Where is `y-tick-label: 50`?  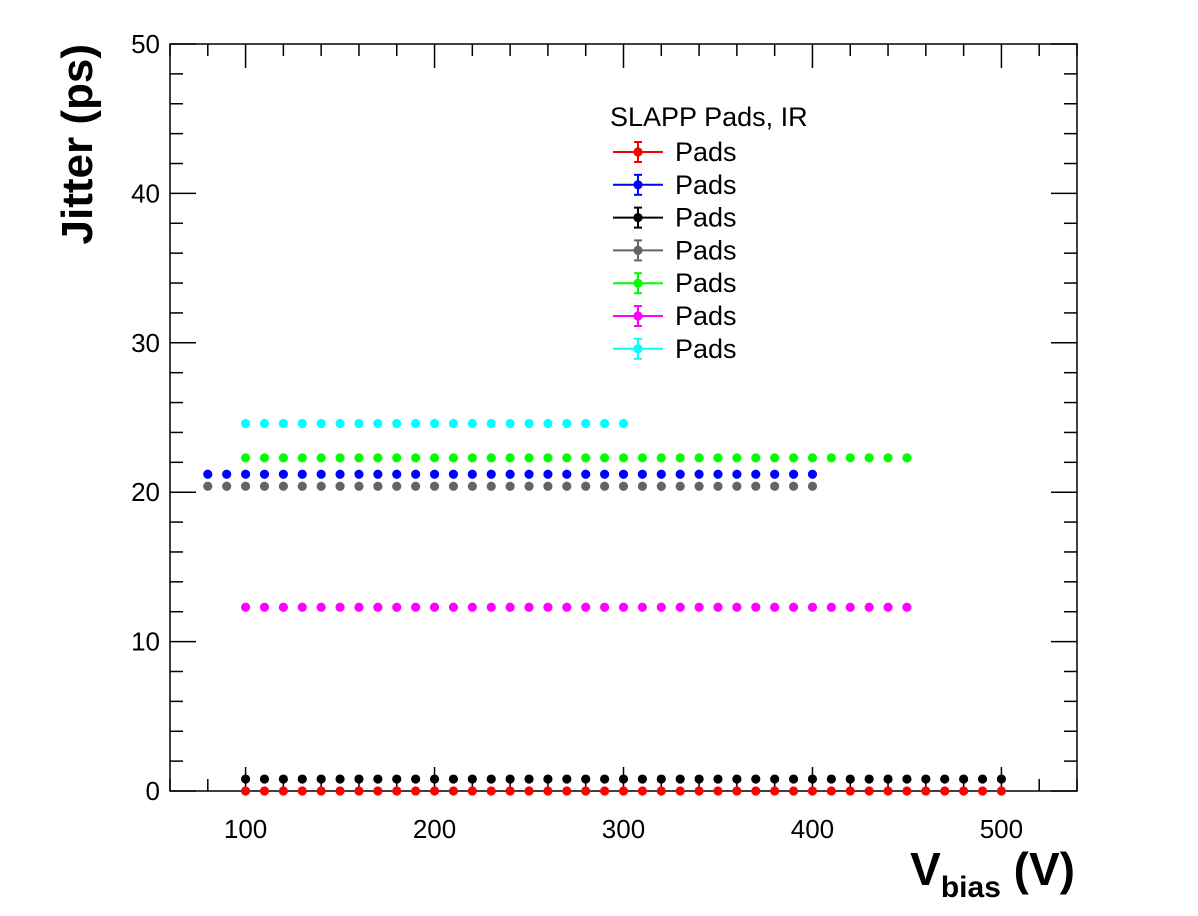
y-tick-label: 50 is located at coordinates (145, 44).